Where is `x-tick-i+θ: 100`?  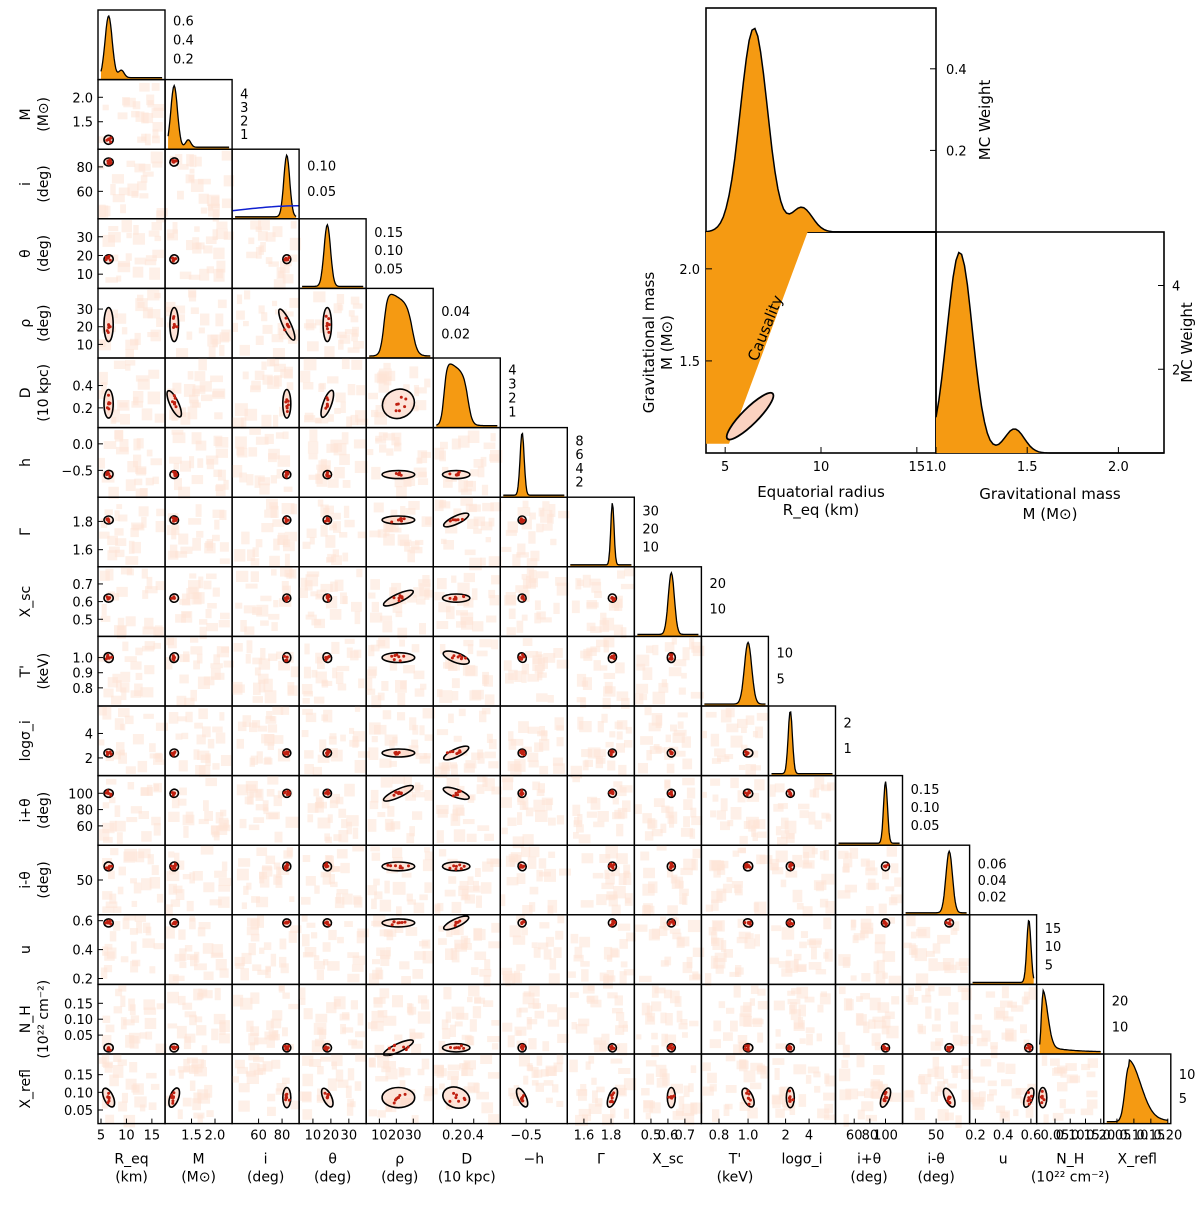 x-tick-i+θ: 100 is located at coordinates (885, 1136).